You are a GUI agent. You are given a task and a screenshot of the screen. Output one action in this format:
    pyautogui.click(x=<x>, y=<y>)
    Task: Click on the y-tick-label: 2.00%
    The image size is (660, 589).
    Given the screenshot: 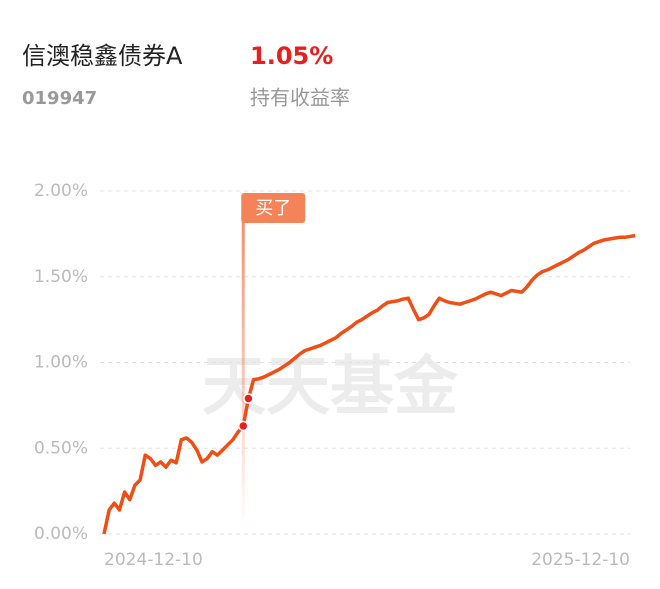 What is the action you would take?
    pyautogui.click(x=61, y=191)
    